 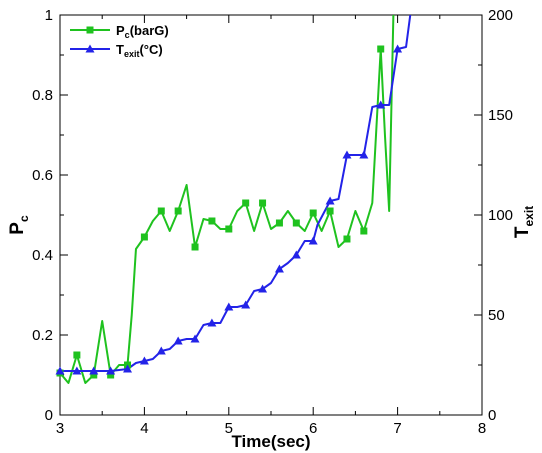 What do you see at coordinates (42, 255) in the screenshot?
I see `y-left-tick-label: 0.4` at bounding box center [42, 255].